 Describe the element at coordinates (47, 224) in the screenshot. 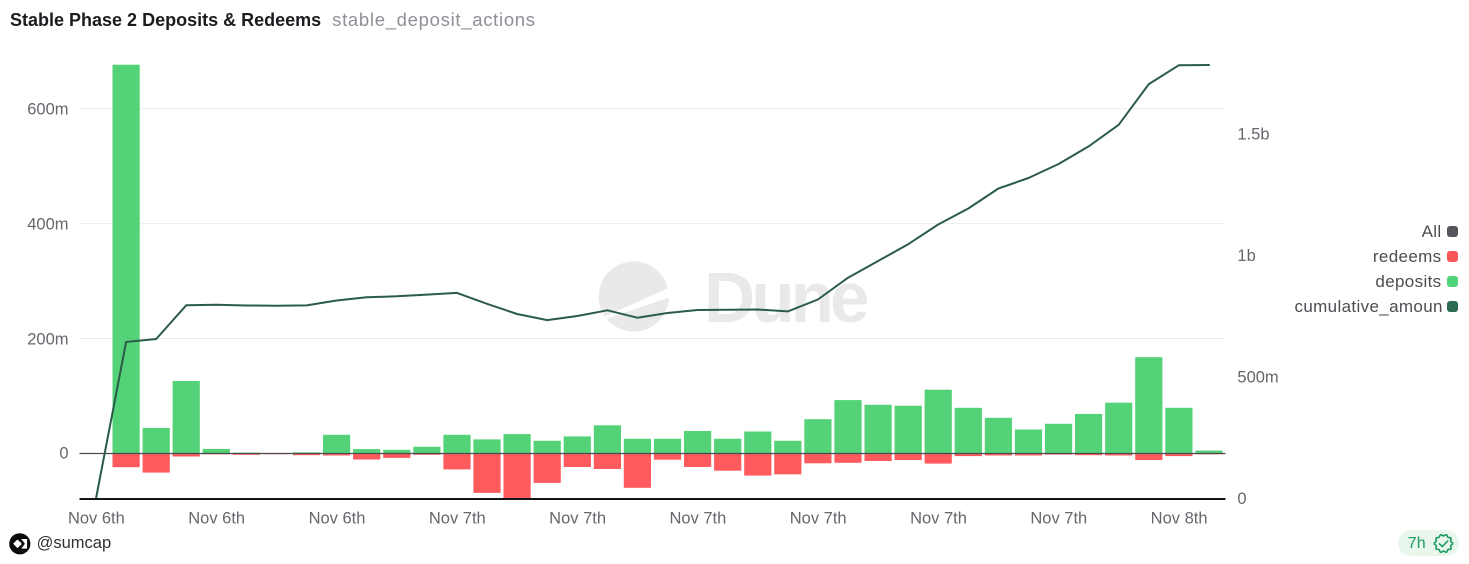

I see `svg-text: 400m` at that location.